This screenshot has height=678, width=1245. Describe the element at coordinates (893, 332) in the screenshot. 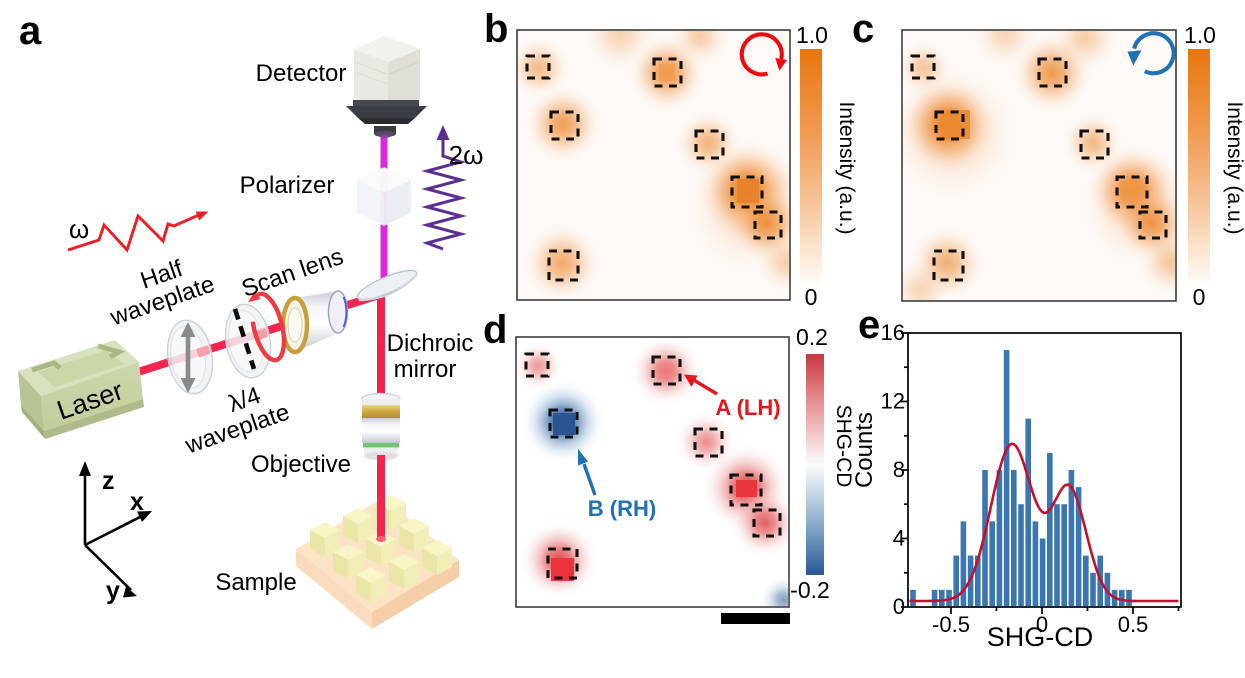

I see `svg-text: 16` at that location.